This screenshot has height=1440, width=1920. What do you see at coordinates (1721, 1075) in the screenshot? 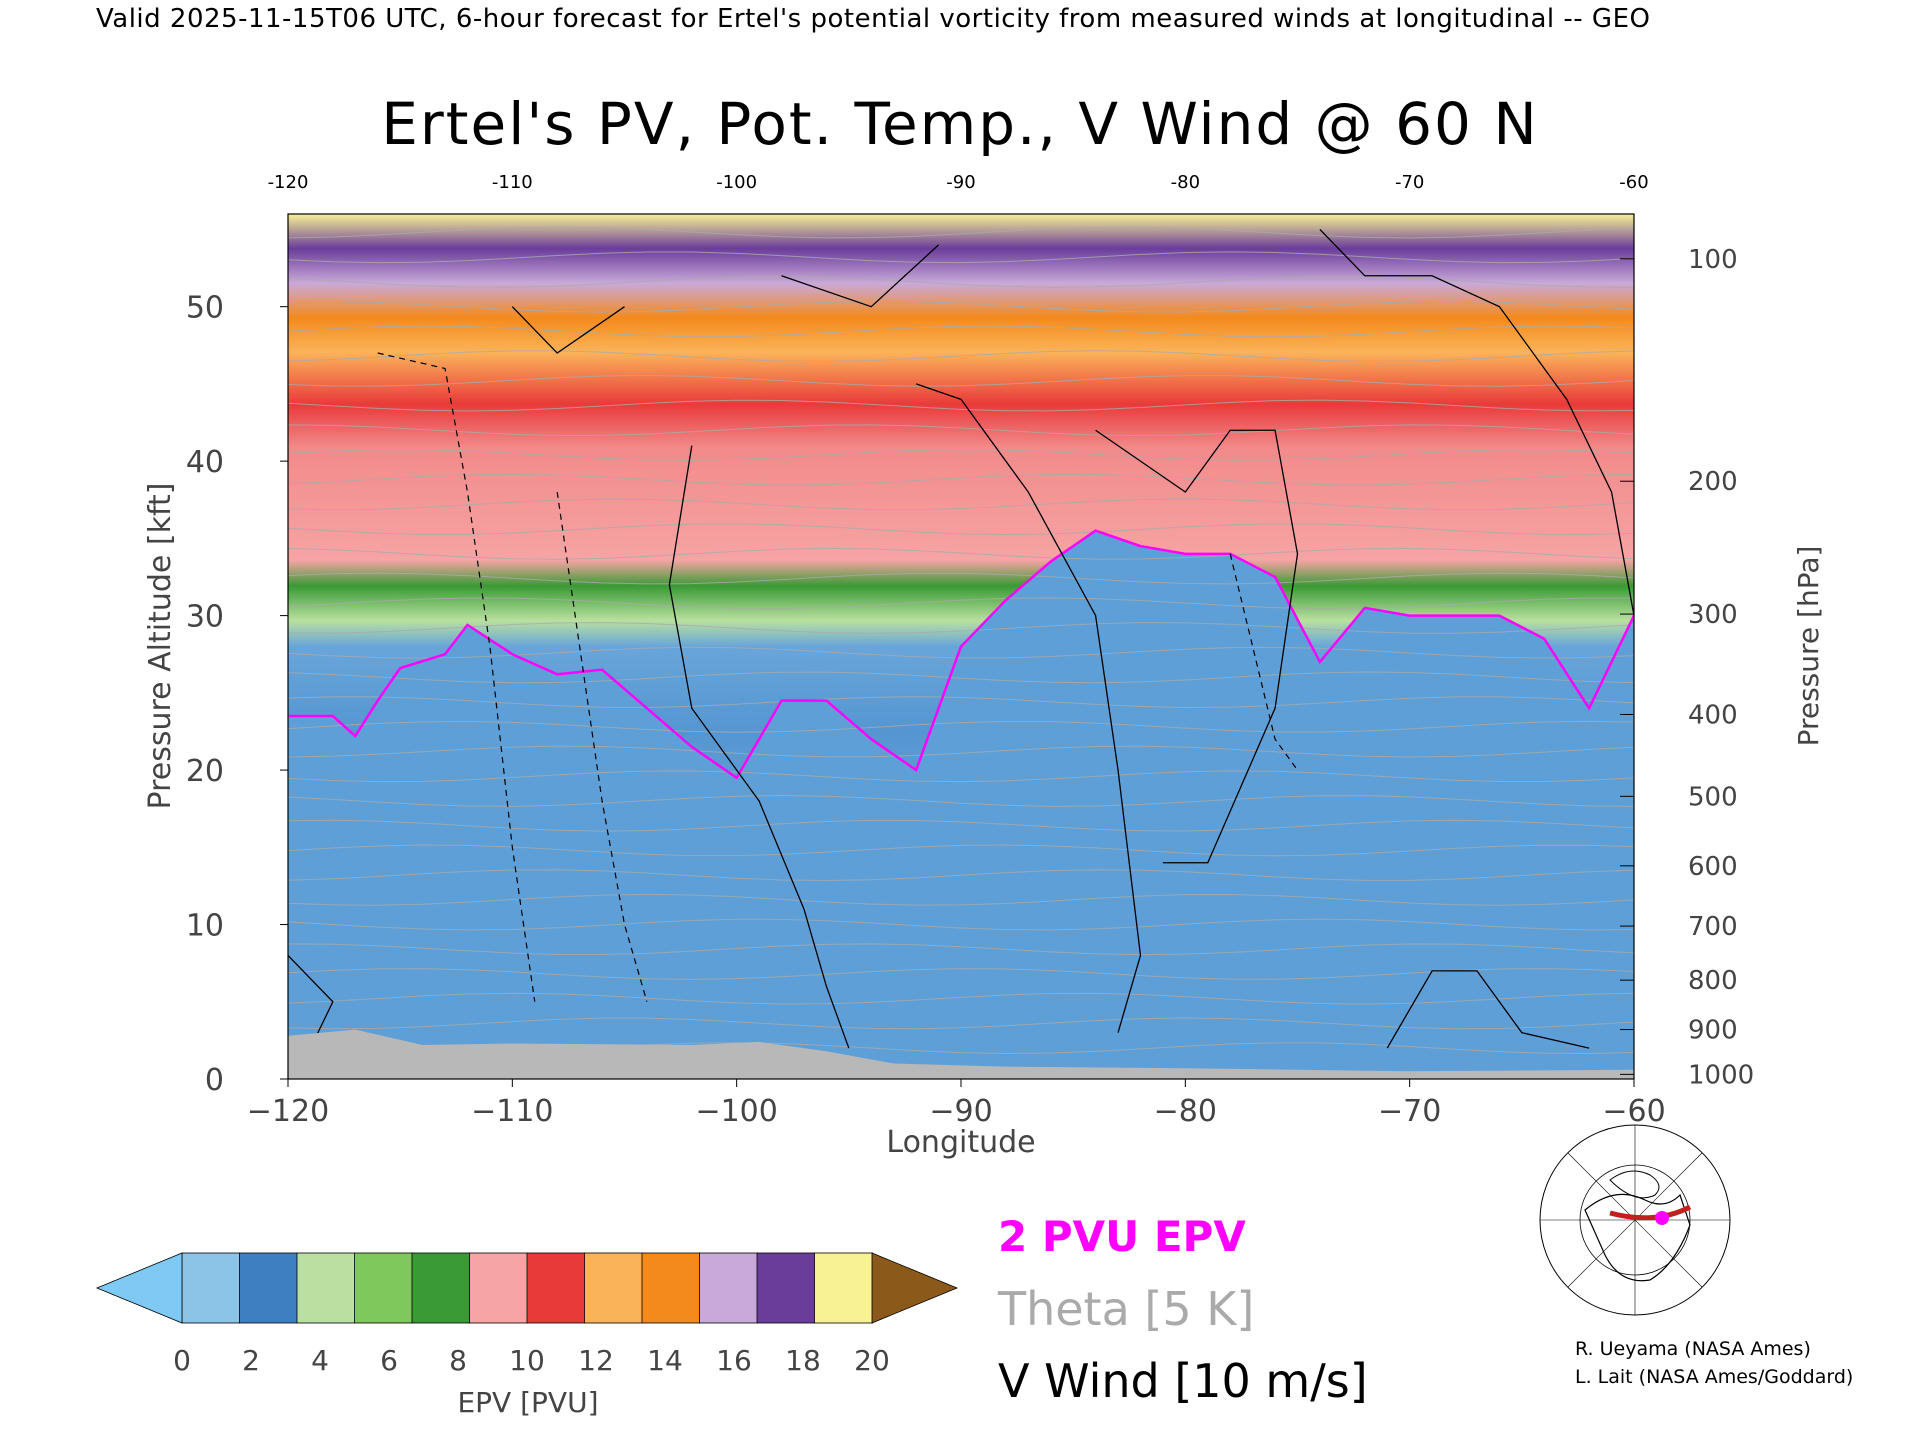
I see `pressure-tick-label: 1000` at bounding box center [1721, 1075].